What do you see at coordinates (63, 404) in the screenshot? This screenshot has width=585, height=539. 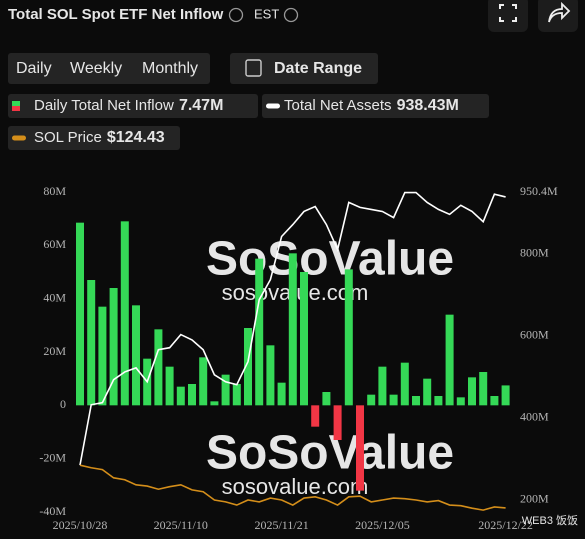 I see `y-tick-label: 0` at bounding box center [63, 404].